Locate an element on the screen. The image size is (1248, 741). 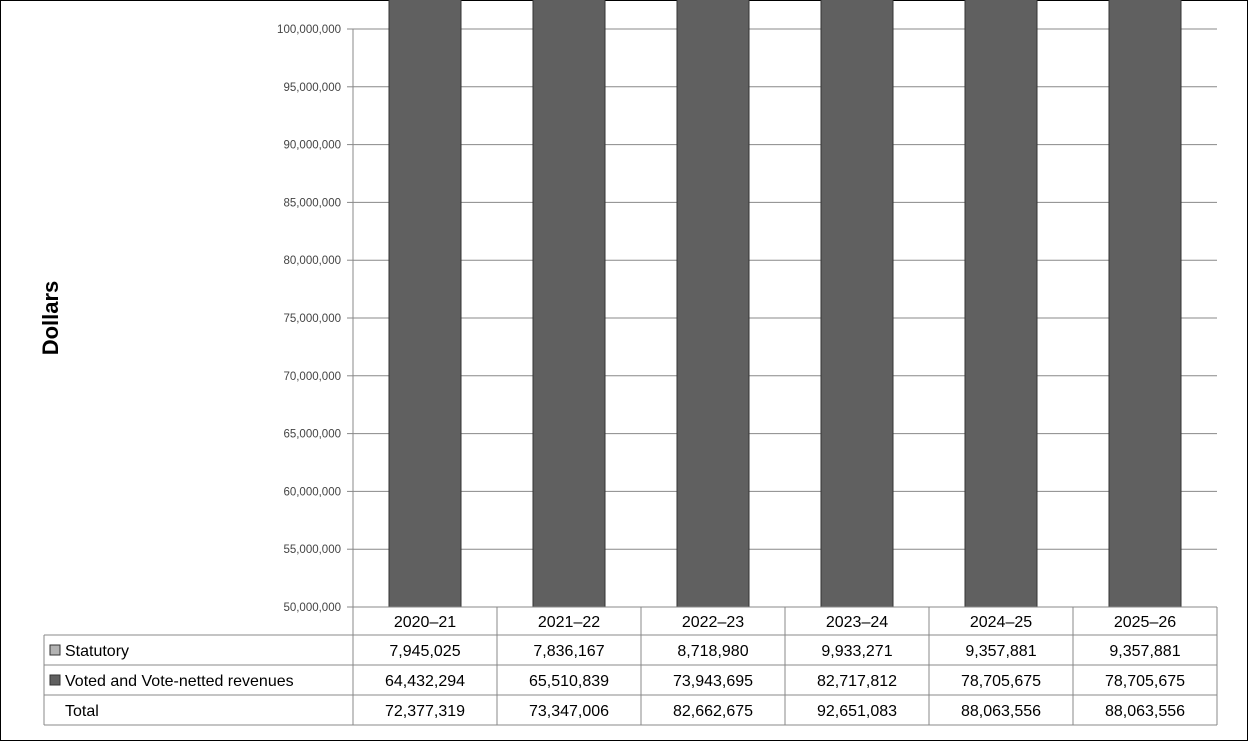
category-label: 2022–23 is located at coordinates (713, 622).